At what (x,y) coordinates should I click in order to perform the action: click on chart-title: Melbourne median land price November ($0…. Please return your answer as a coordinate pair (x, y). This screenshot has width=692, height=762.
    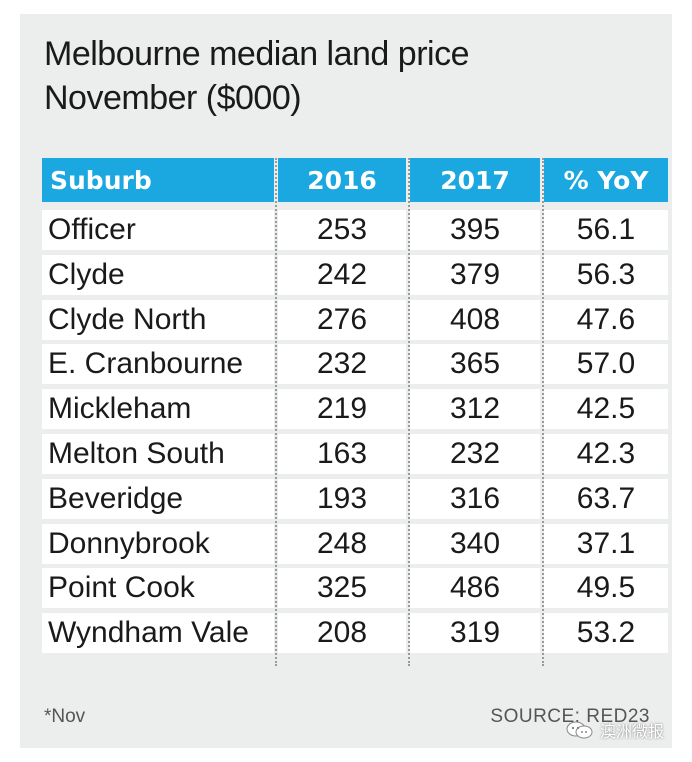
    Looking at the image, I should click on (256, 76).